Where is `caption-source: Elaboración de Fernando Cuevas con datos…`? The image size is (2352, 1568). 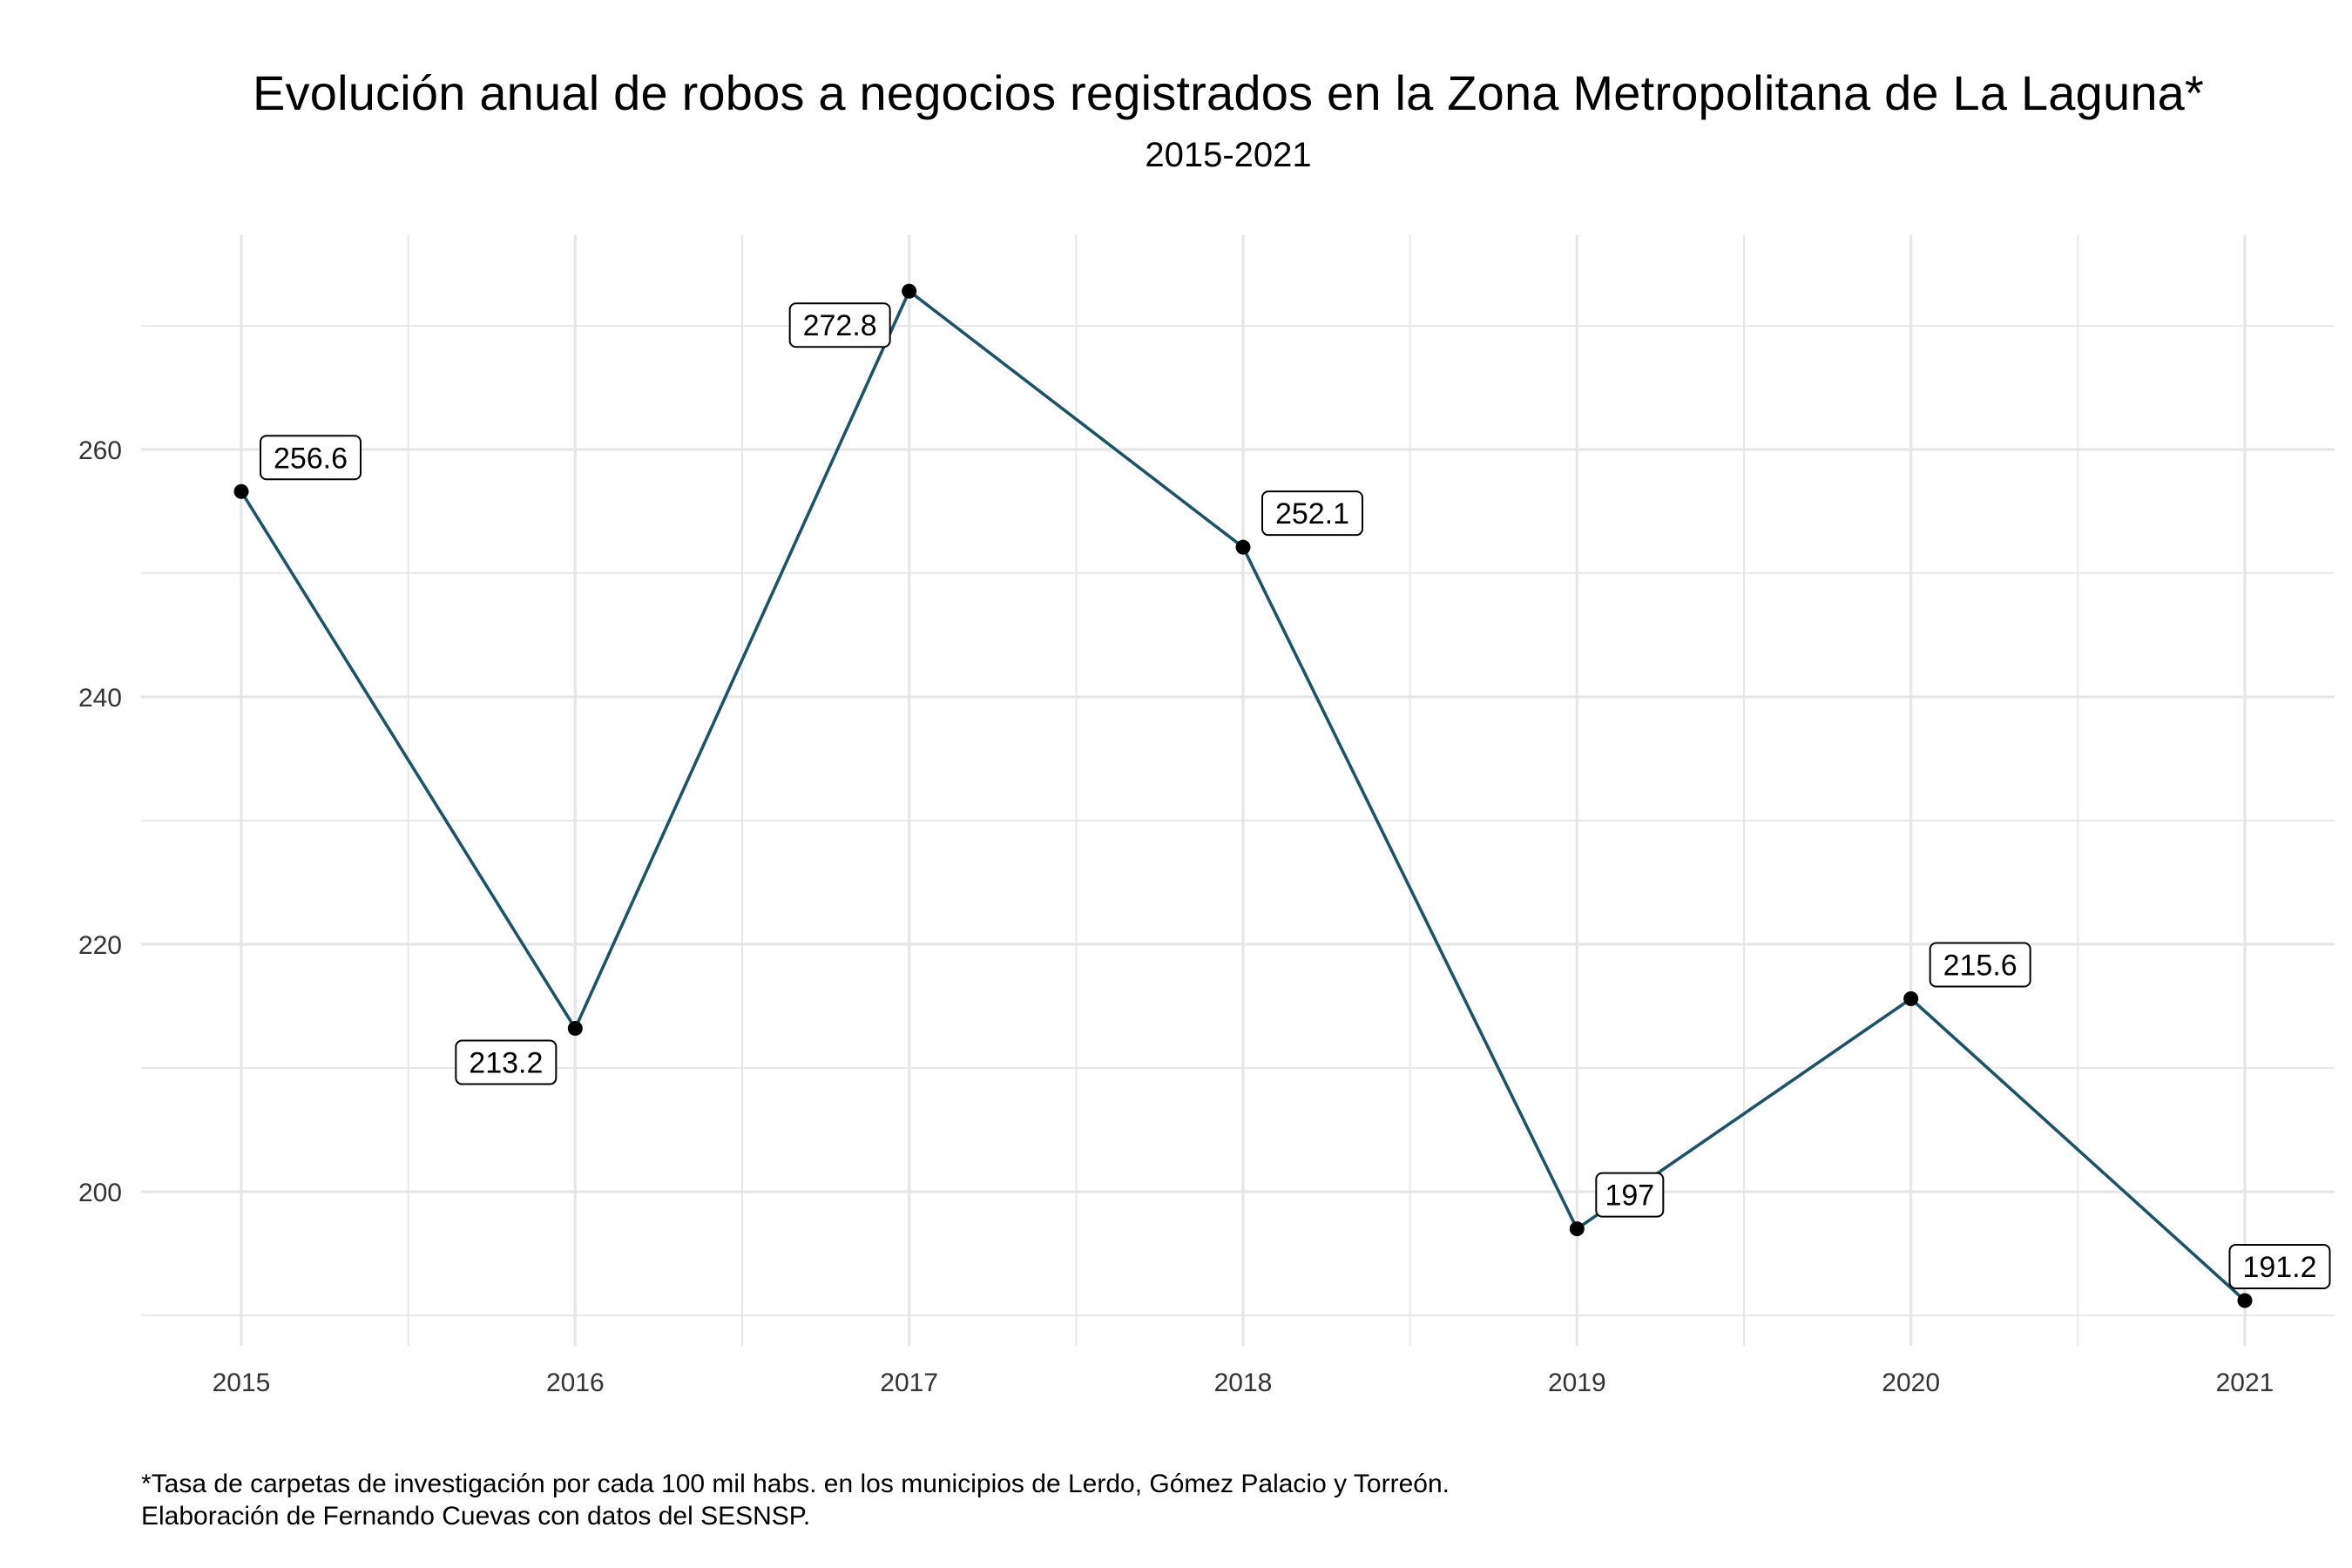 caption-source: Elaboración de Fernando Cuevas con datos… is located at coordinates (476, 1516).